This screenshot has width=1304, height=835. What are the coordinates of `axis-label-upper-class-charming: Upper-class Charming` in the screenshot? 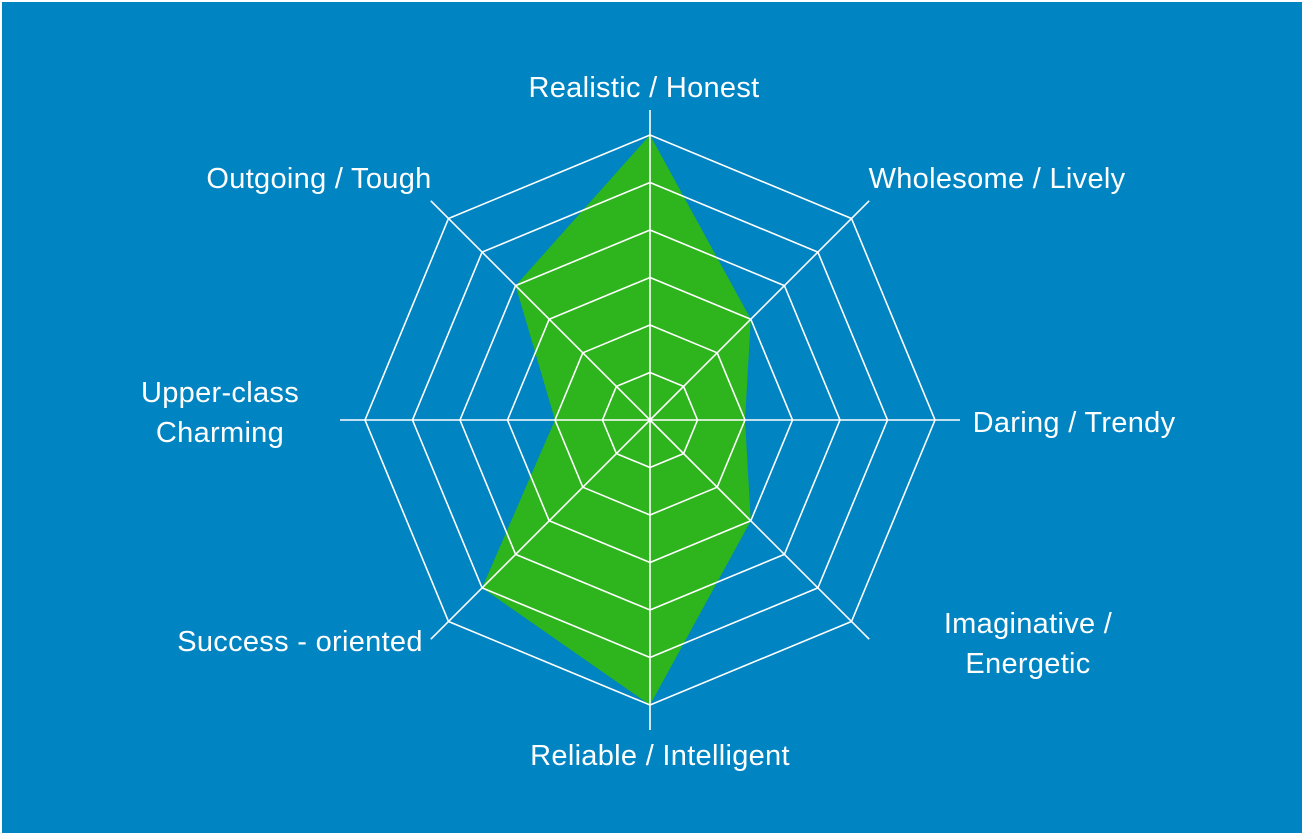 It's located at (220, 413).